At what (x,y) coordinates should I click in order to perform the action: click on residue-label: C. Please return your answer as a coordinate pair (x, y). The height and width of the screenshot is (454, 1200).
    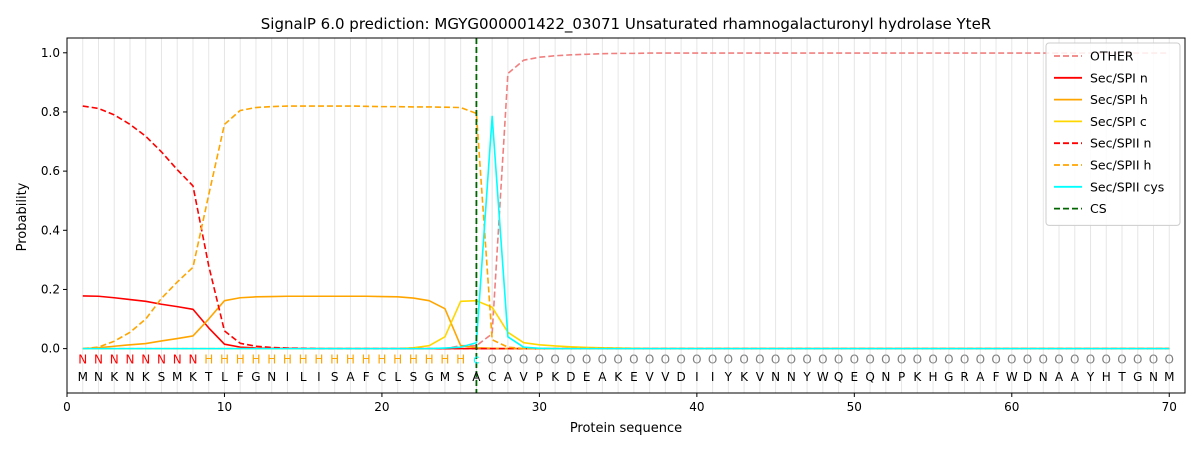
    Looking at the image, I should click on (492, 377).